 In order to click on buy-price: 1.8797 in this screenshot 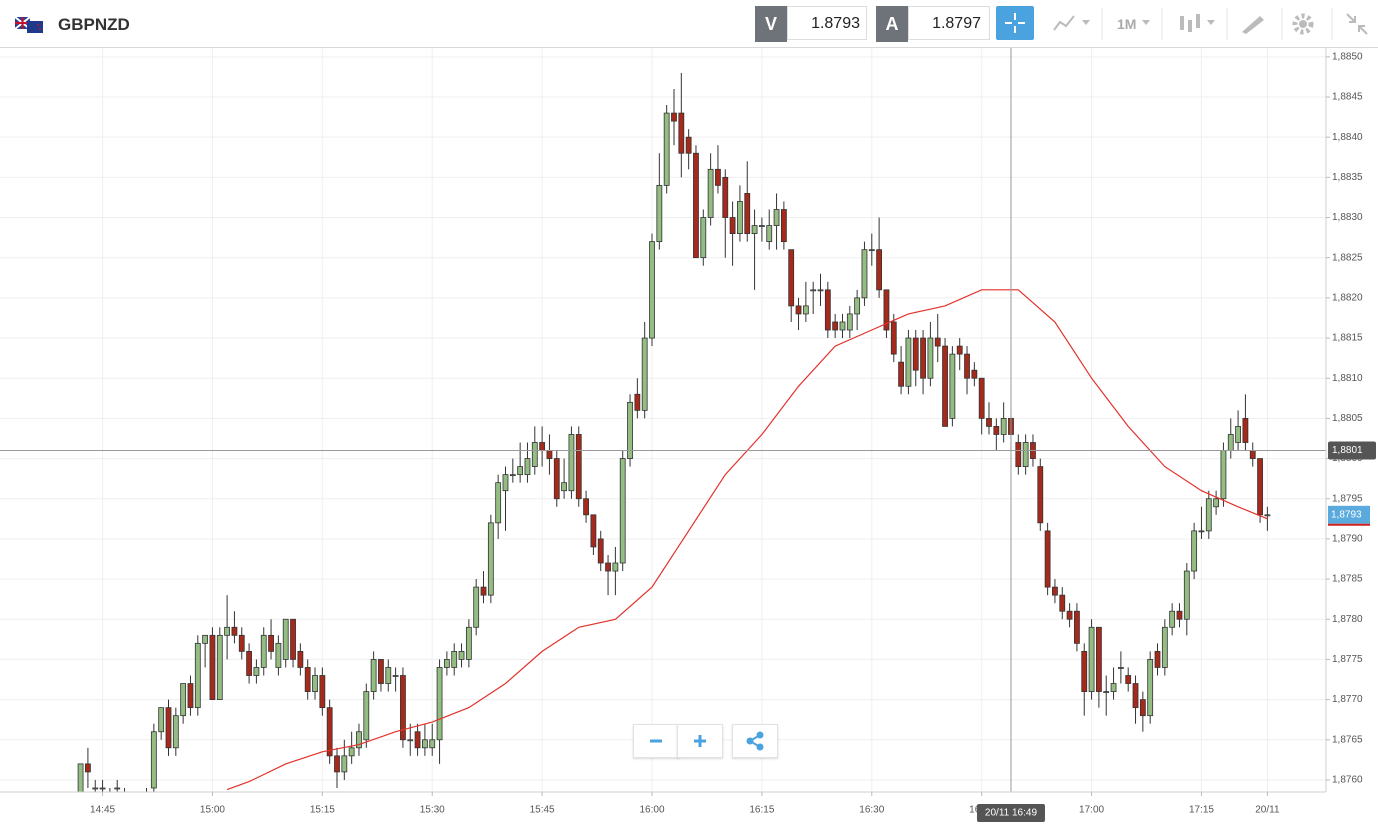, I will do `click(949, 23)`.